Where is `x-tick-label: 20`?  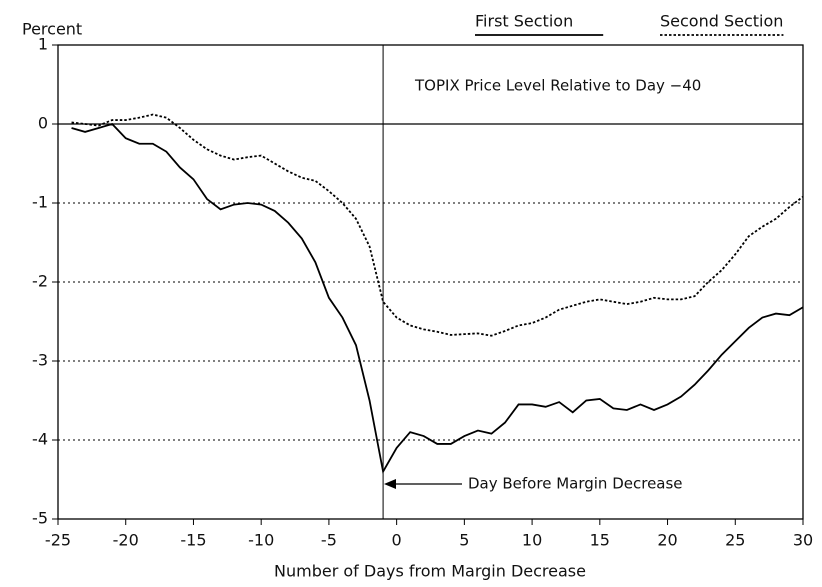
x-tick-label: 20 is located at coordinates (667, 540).